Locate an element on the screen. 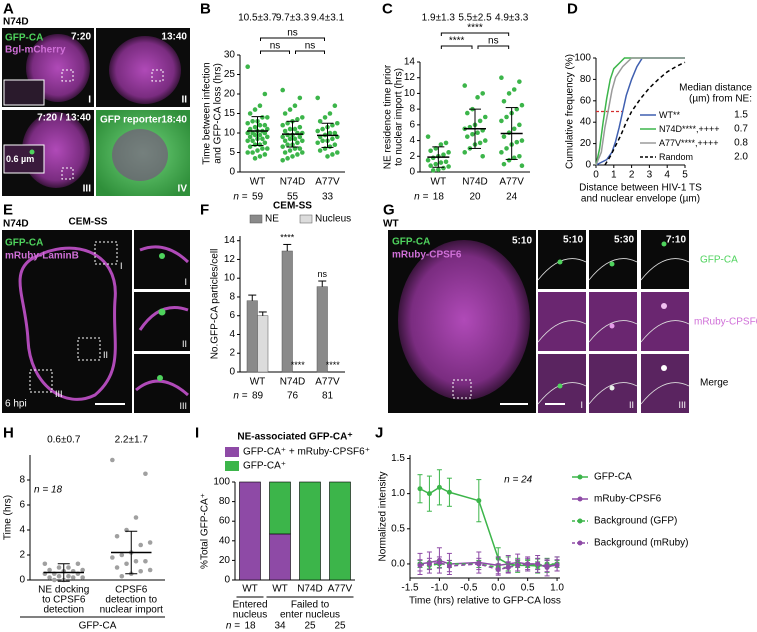 The height and width of the screenshot is (632, 757). panel-letter: D is located at coordinates (572, 9).